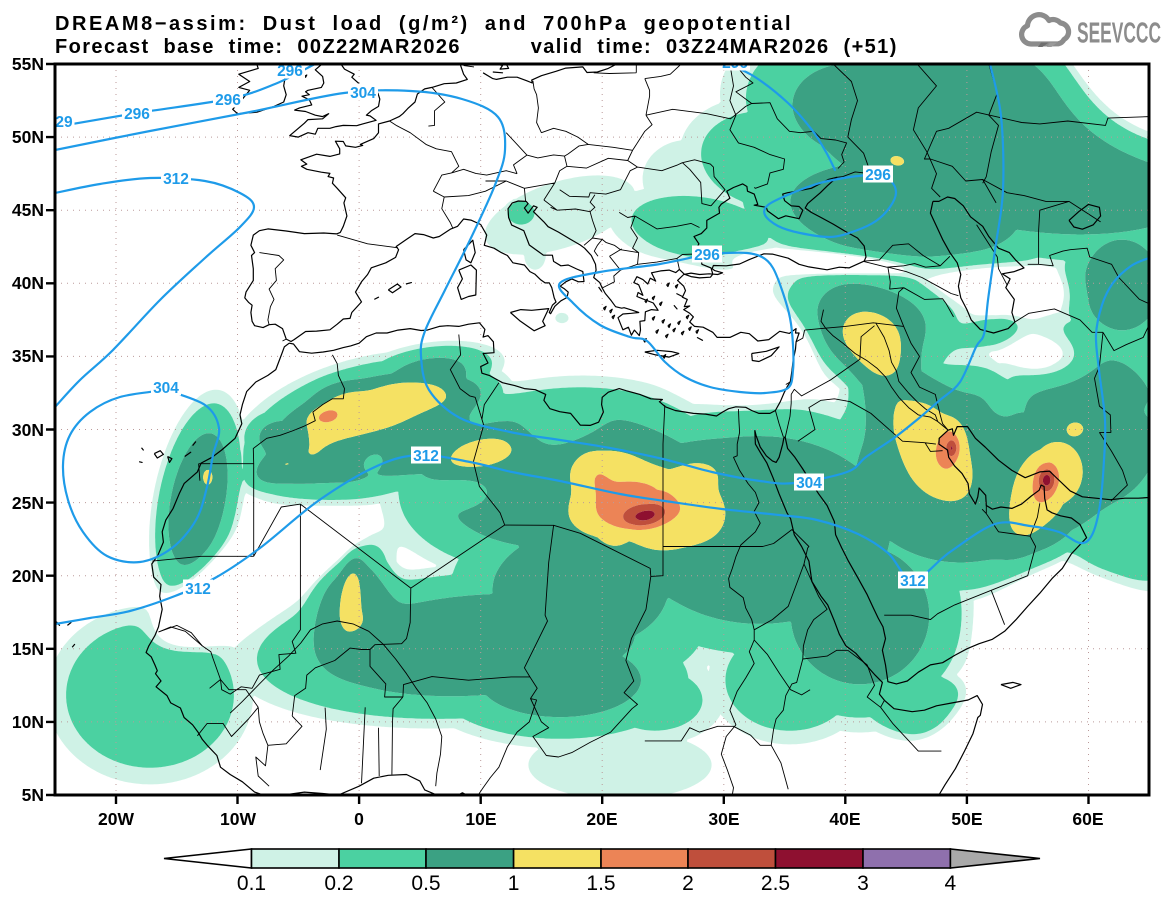 Image resolution: width=1165 pixels, height=912 pixels. What do you see at coordinates (601, 819) in the screenshot?
I see `svg-text: 20E` at bounding box center [601, 819].